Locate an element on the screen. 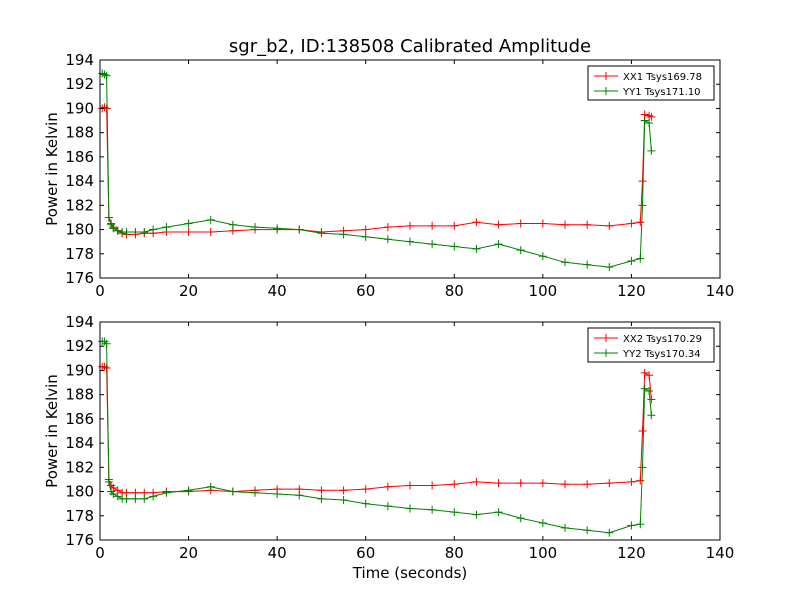 The height and width of the screenshot is (604, 800). y-tick-label: 180 is located at coordinates (79, 230).